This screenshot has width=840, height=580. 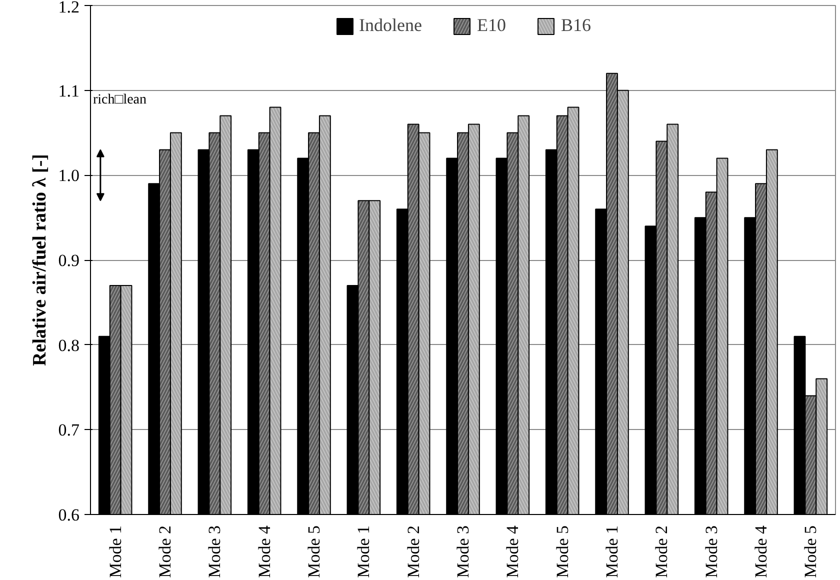 I want to click on y-axis-title: Relative air/fuel ratio λ [-], so click(x=39, y=260).